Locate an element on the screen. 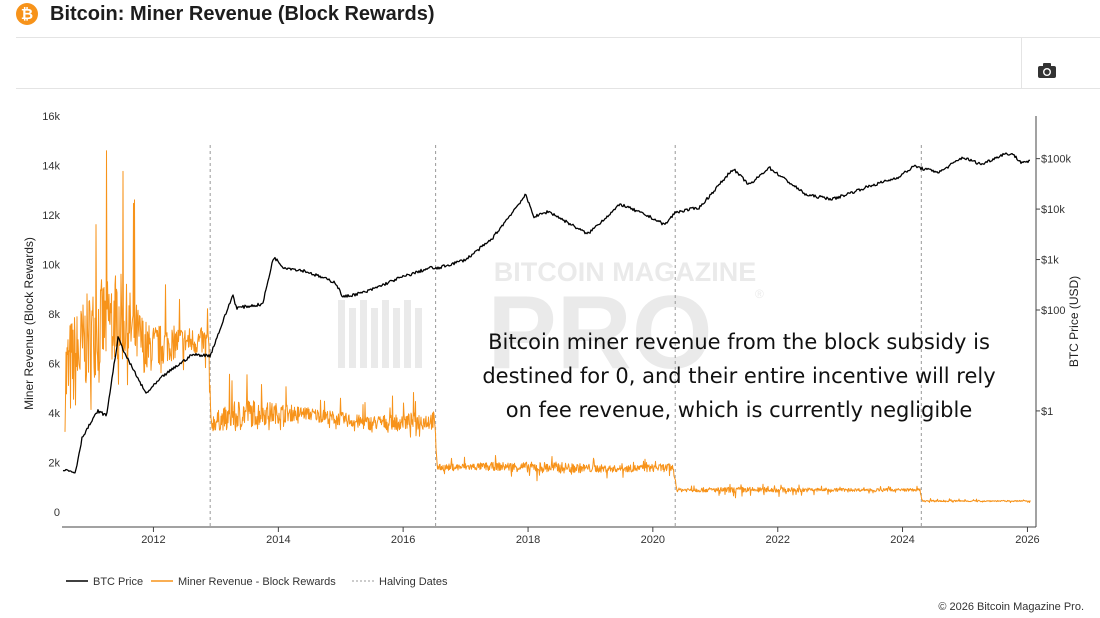 The height and width of the screenshot is (618, 1100). watermark-registered: ® is located at coordinates (759, 294).